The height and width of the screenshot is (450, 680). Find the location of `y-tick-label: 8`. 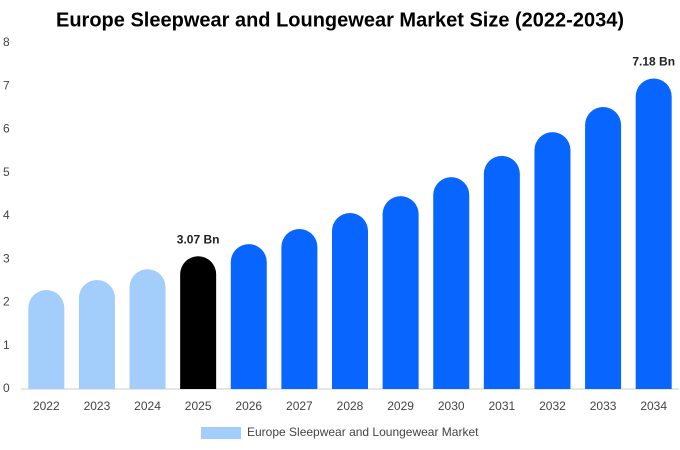

y-tick-label: 8 is located at coordinates (6, 42).